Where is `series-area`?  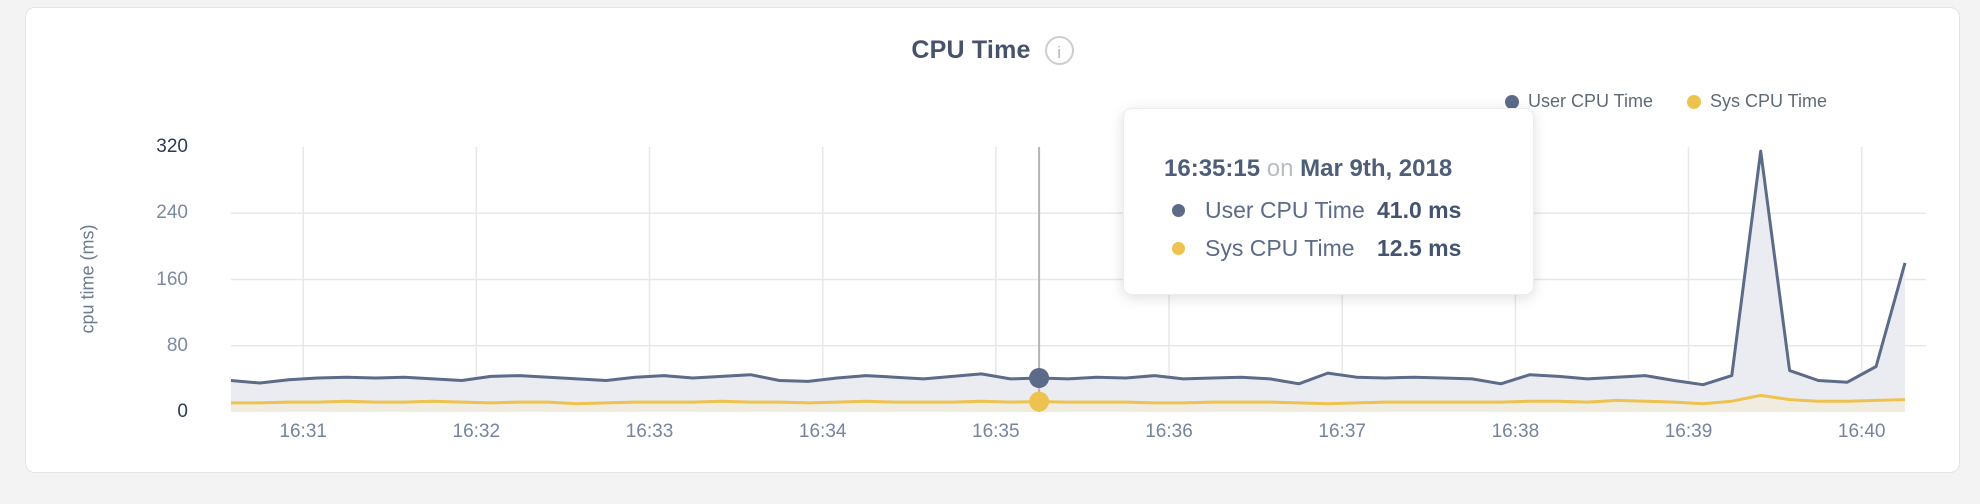 series-area is located at coordinates (1068, 403).